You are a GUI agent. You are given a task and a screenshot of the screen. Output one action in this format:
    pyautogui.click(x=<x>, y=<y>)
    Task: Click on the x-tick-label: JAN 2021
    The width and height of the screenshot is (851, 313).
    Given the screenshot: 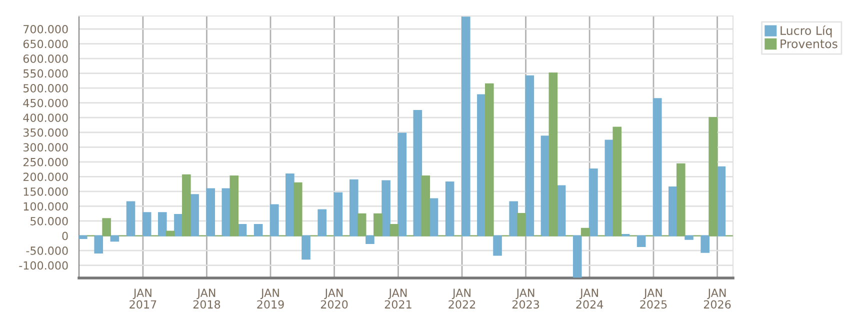 What is the action you would take?
    pyautogui.click(x=398, y=298)
    